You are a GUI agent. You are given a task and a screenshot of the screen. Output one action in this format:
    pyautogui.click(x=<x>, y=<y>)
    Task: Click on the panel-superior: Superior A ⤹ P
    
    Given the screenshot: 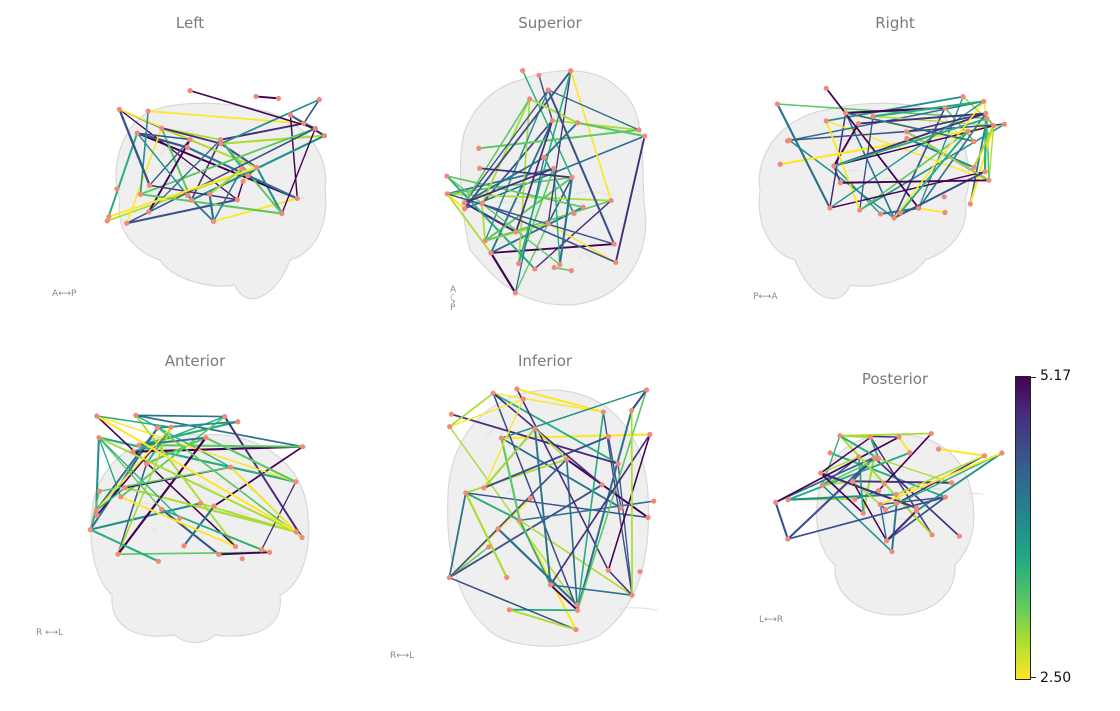 What is the action you would take?
    pyautogui.click(x=550, y=165)
    